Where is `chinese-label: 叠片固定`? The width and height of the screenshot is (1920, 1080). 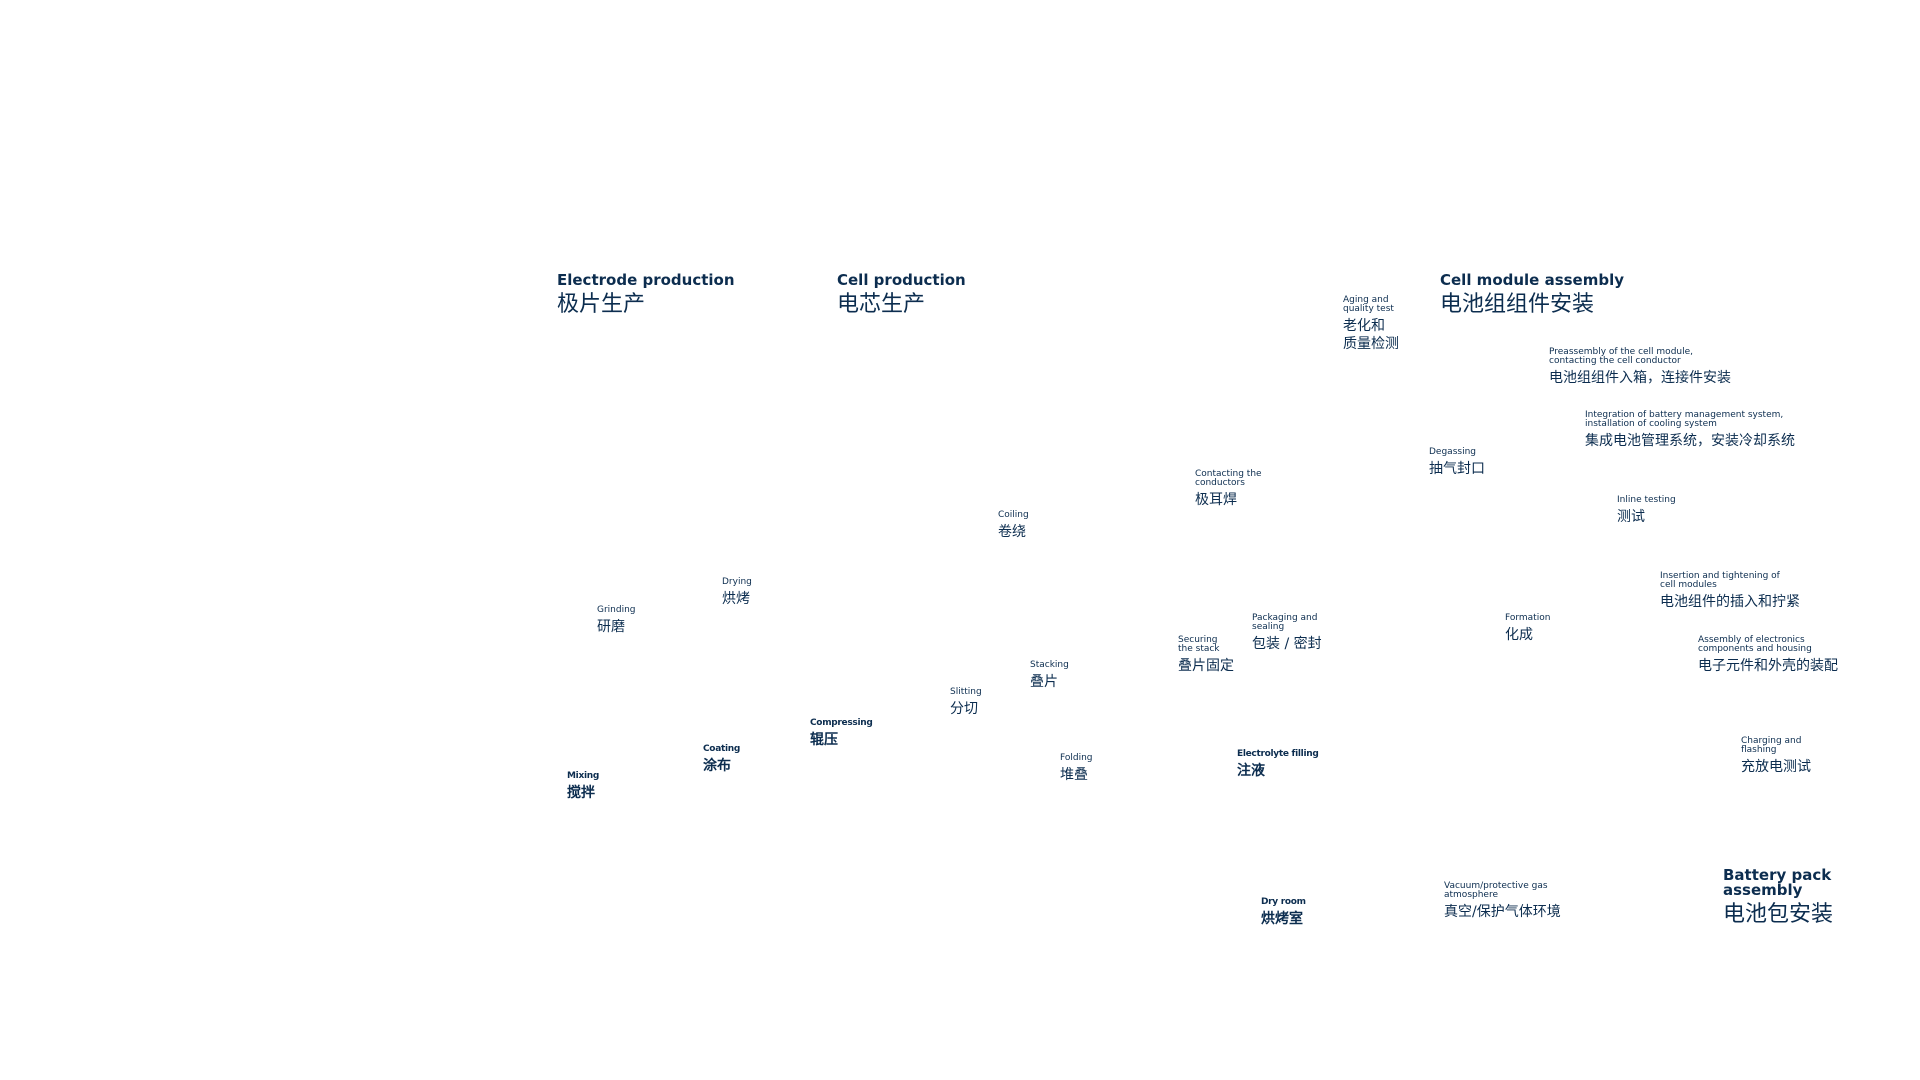 chinese-label: 叠片固定 is located at coordinates (1206, 666).